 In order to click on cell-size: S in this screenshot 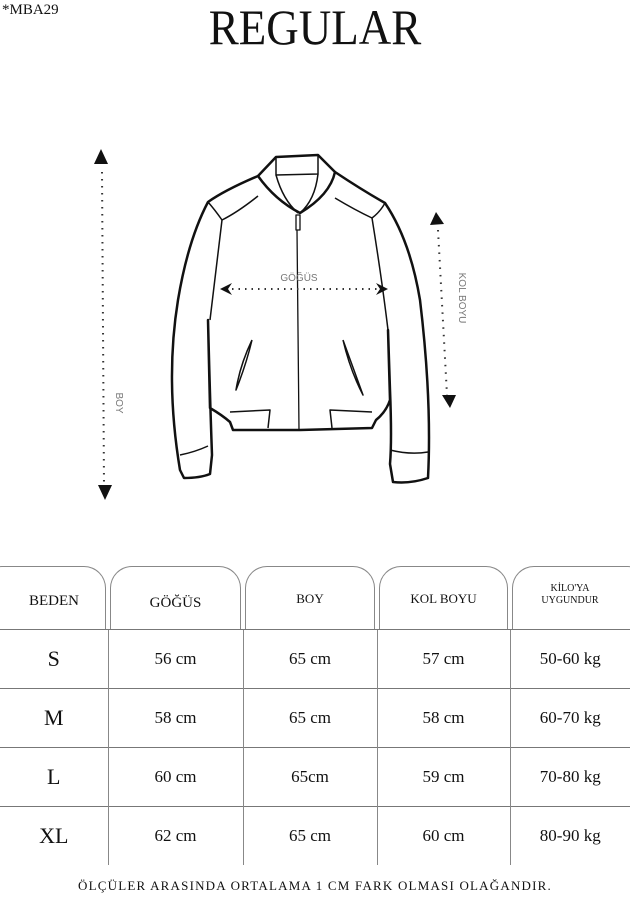, I will do `click(54, 659)`.